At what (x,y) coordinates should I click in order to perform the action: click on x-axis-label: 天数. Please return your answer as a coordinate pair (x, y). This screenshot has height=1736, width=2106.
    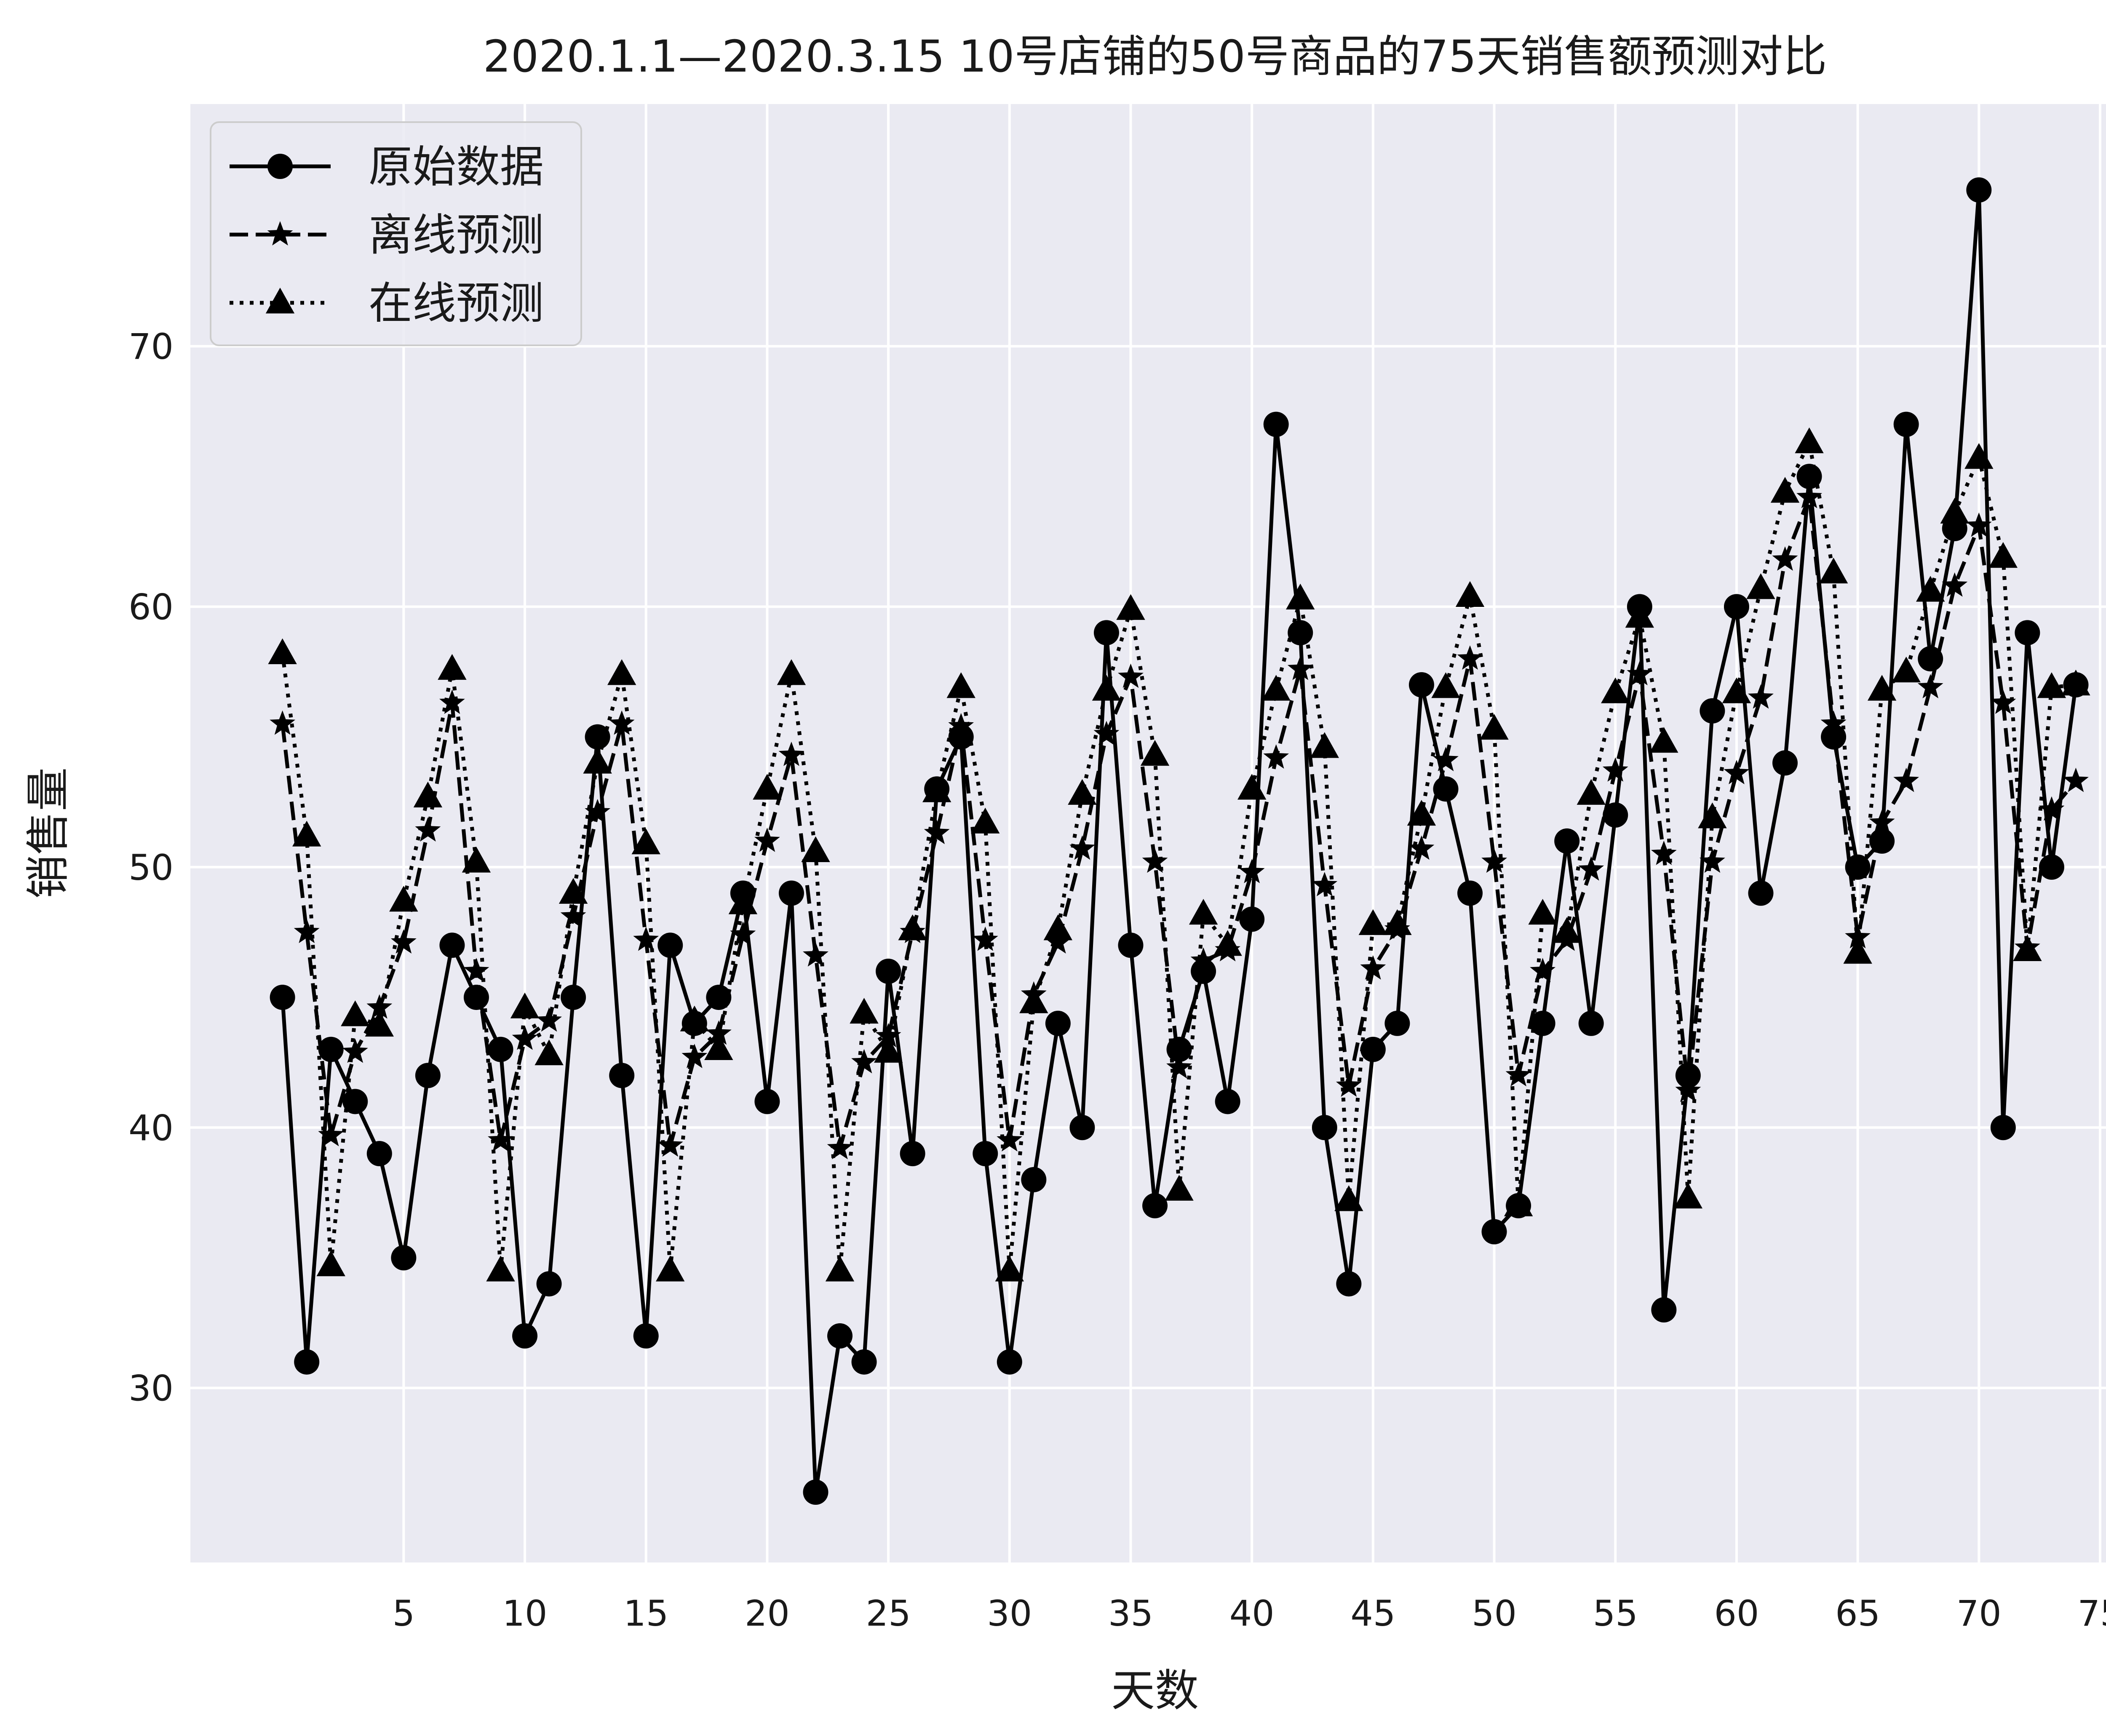
    Looking at the image, I should click on (1155, 1690).